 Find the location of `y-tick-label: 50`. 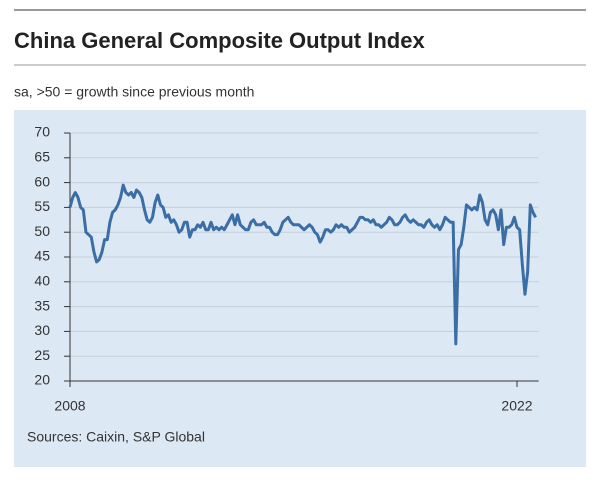

y-tick-label: 50 is located at coordinates (42, 231).